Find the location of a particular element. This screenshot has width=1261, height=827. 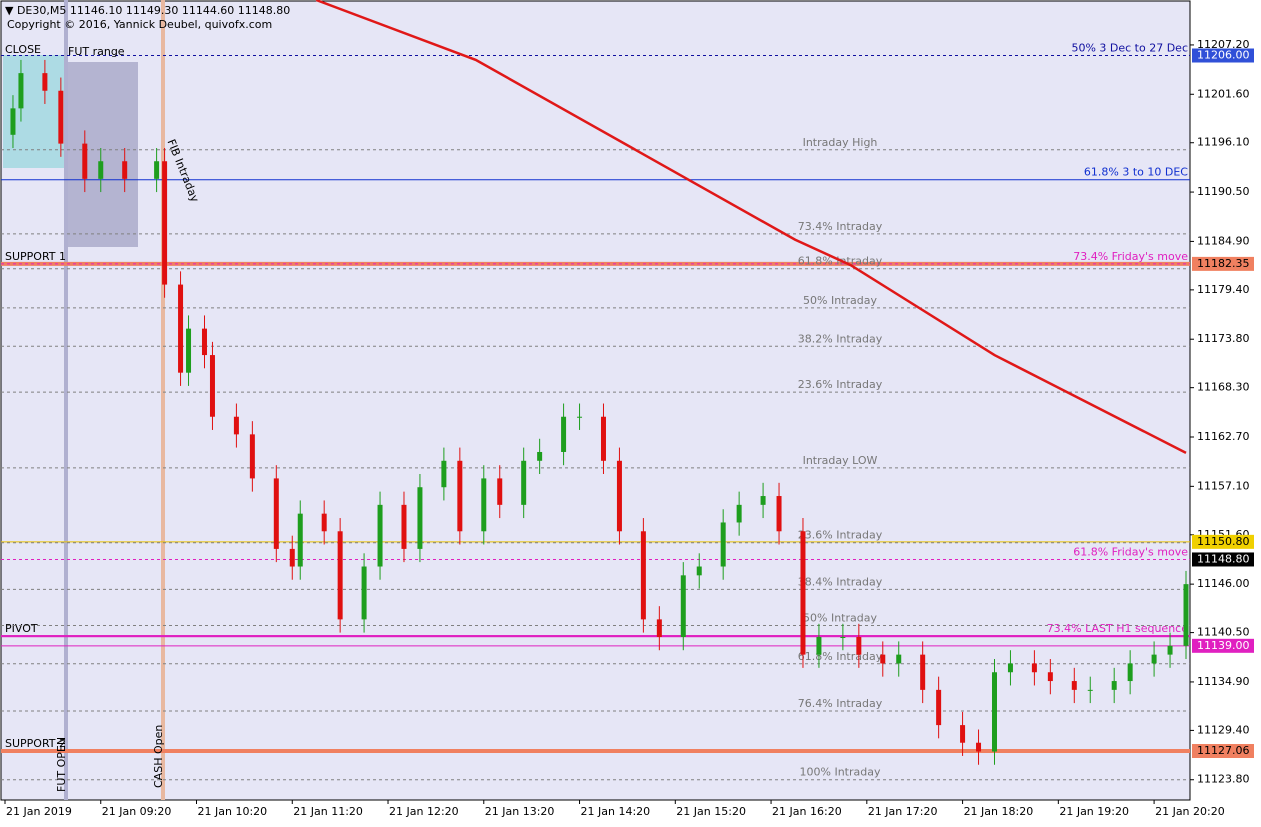

y-tick-label: 11134.90 is located at coordinates (1223, 681).